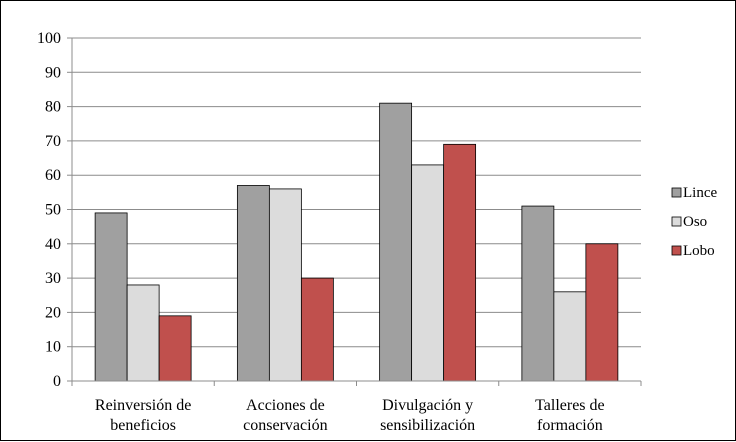  Describe the element at coordinates (53, 141) in the screenshot. I see `y-tick-label: 70` at that location.